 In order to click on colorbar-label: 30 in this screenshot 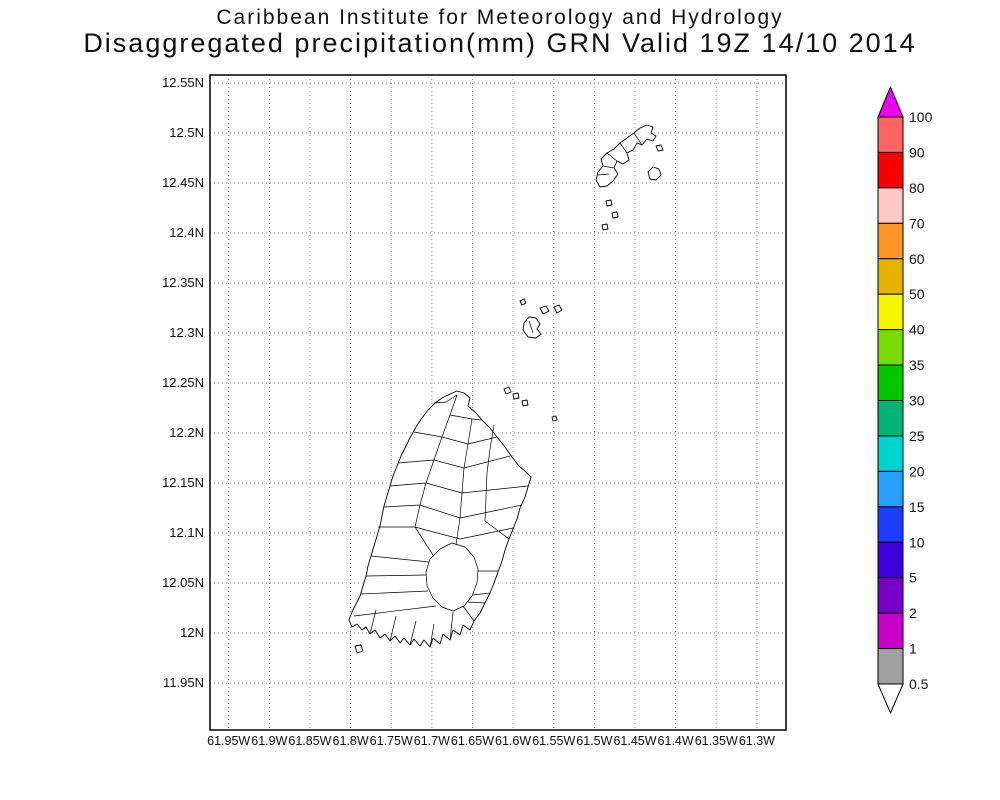, I will do `click(917, 401)`.